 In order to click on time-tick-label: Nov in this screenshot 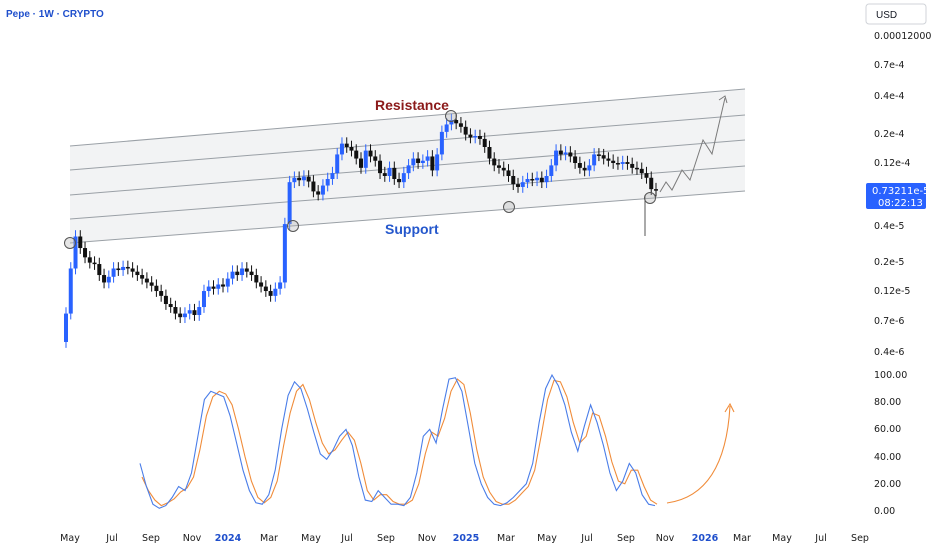, I will do `click(192, 538)`.